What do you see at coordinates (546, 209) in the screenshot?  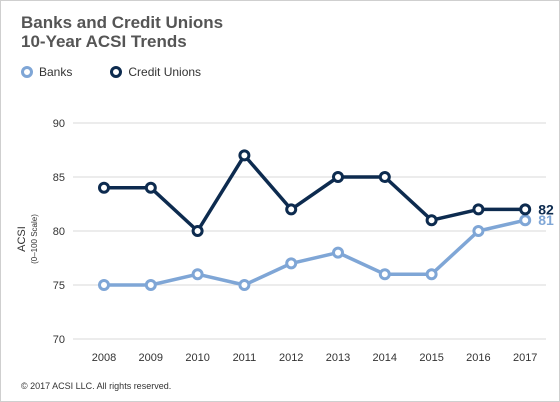 I see `end-label-credit-unions: 82` at bounding box center [546, 209].